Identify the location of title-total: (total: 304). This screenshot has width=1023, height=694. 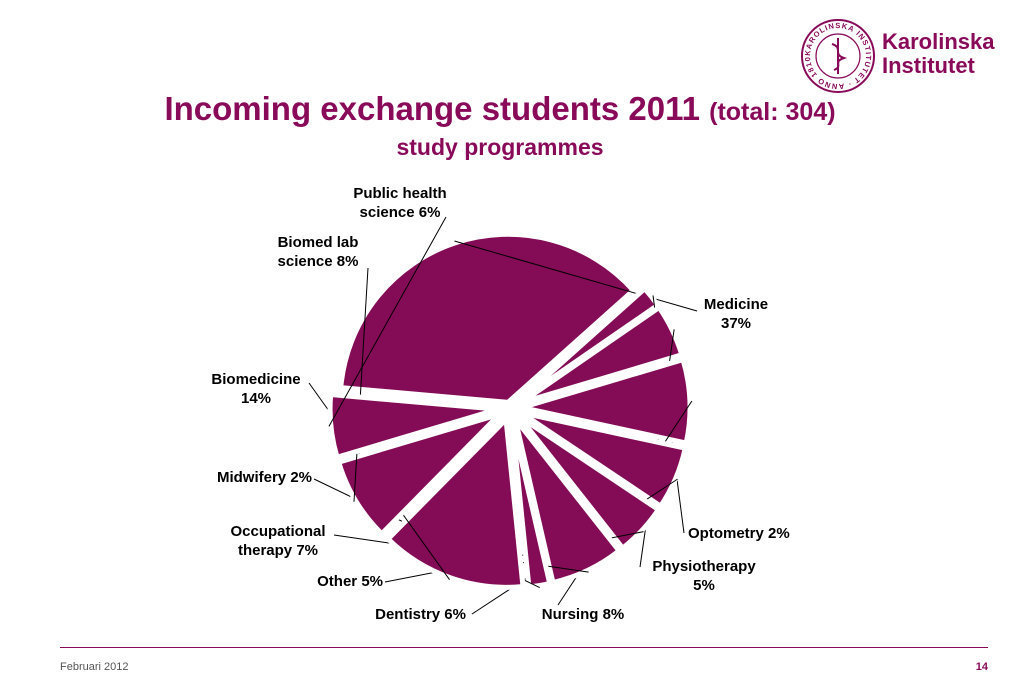
(772, 112).